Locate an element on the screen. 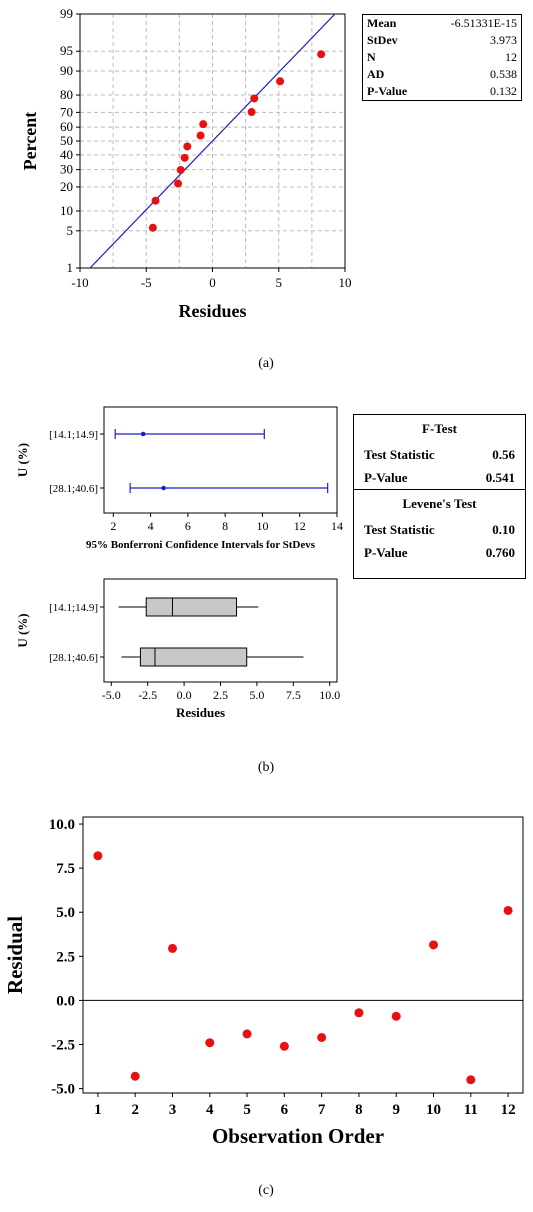  f-test-statistic-label: Test Statistic is located at coordinates (399, 454).